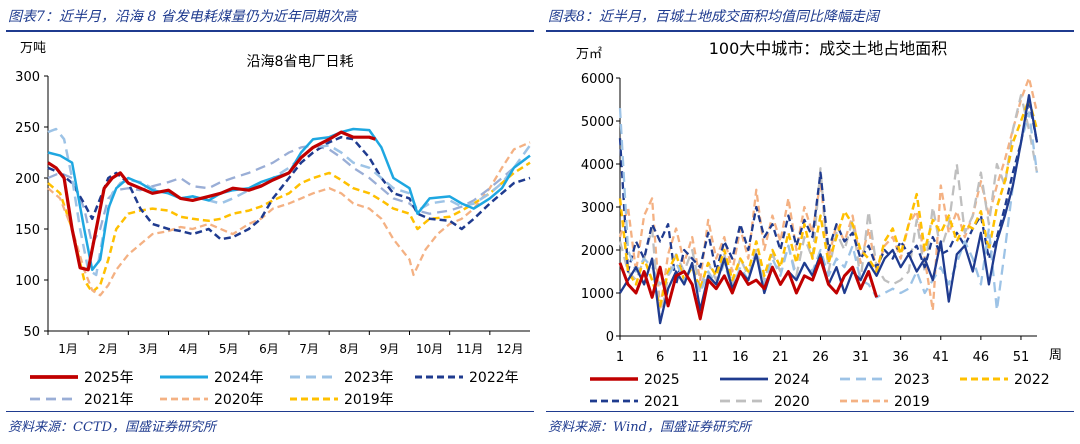 Image resolution: width=1080 pixels, height=444 pixels. I want to click on y-tick-label-4000: 4000, so click(597, 165).